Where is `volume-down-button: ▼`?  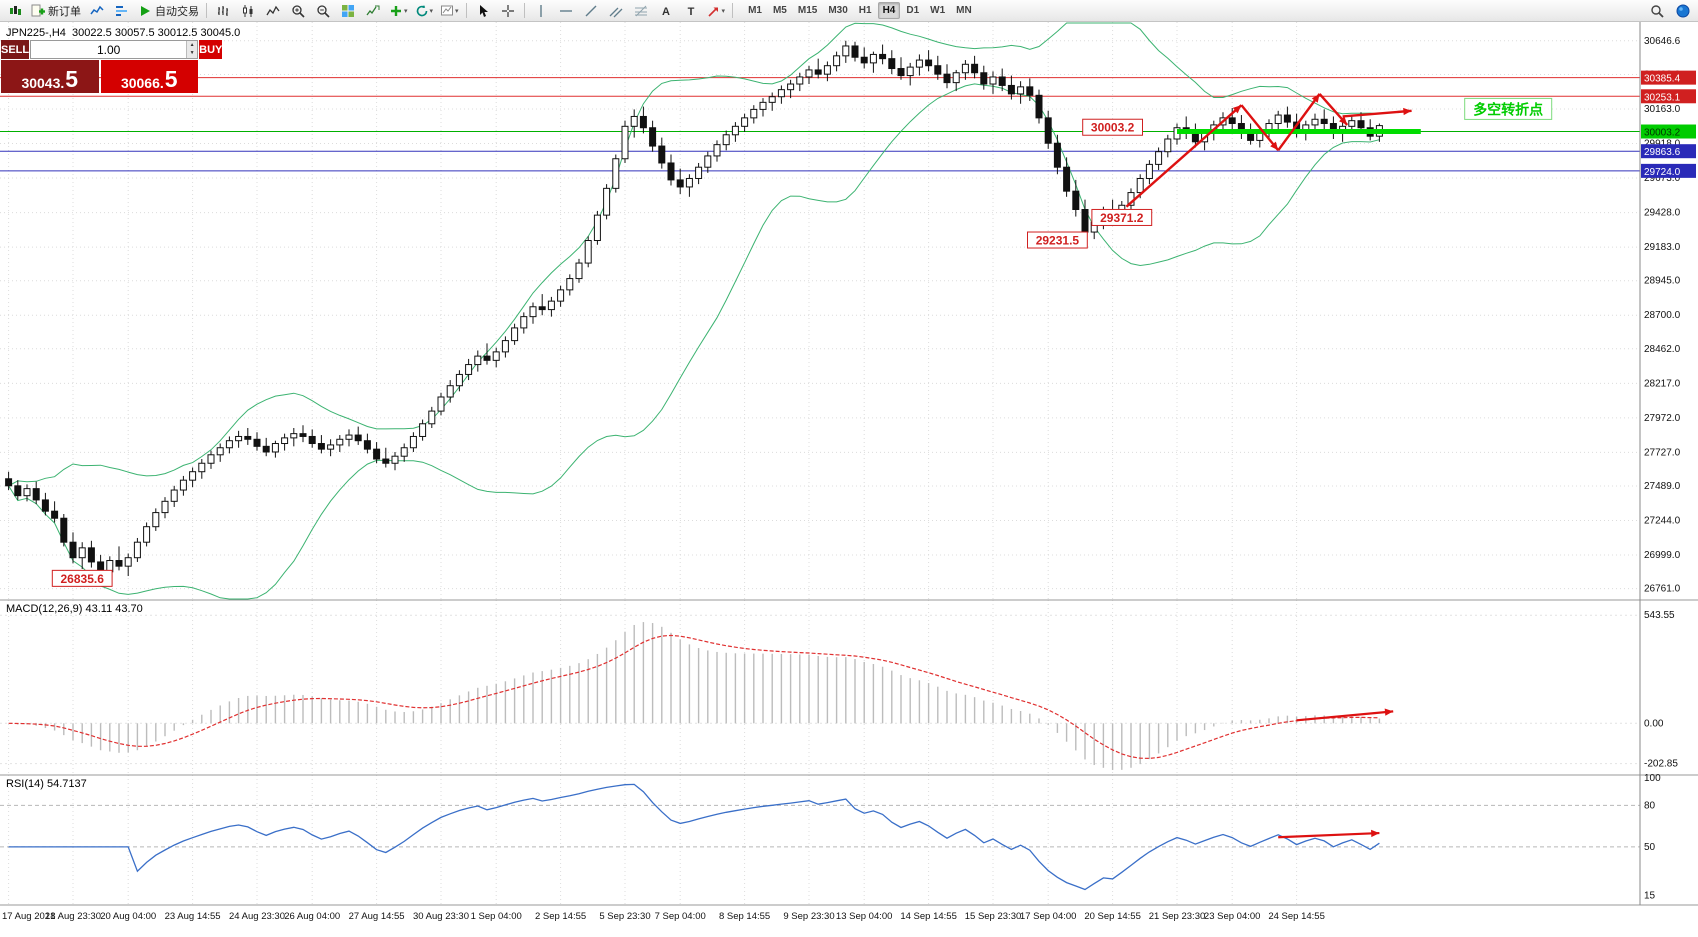
volume-down-button: ▼ is located at coordinates (192, 53).